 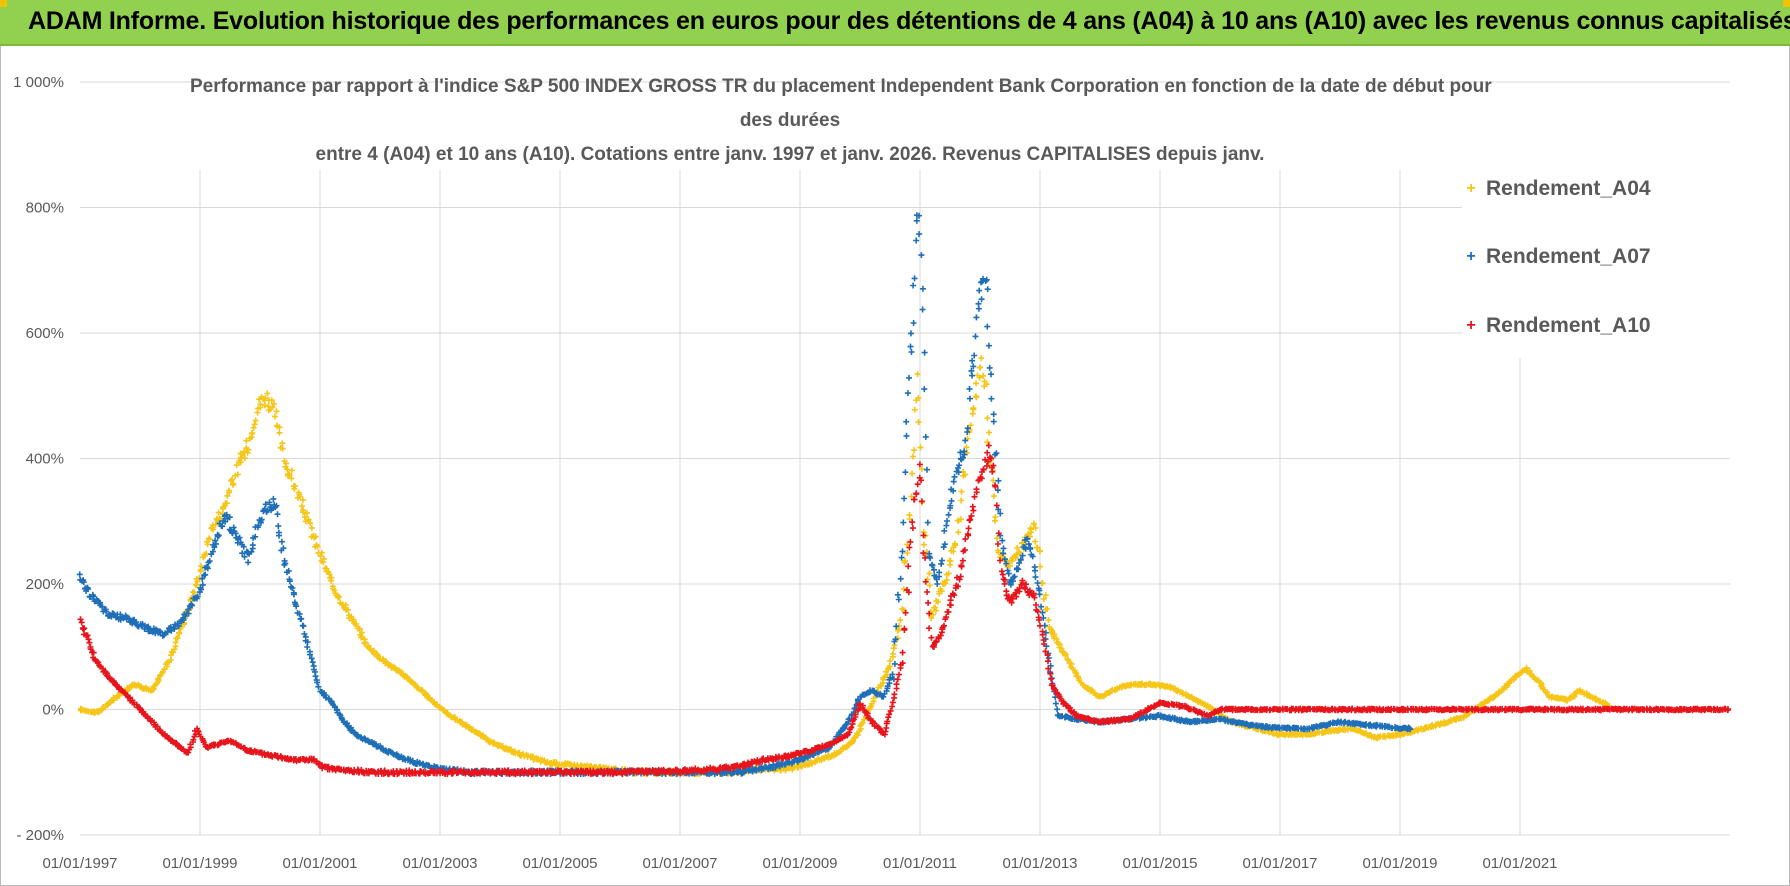 I want to click on y-axis-ticks: - 200% 0% 200% 400% 600% 800% 1 000%, so click(x=38, y=459).